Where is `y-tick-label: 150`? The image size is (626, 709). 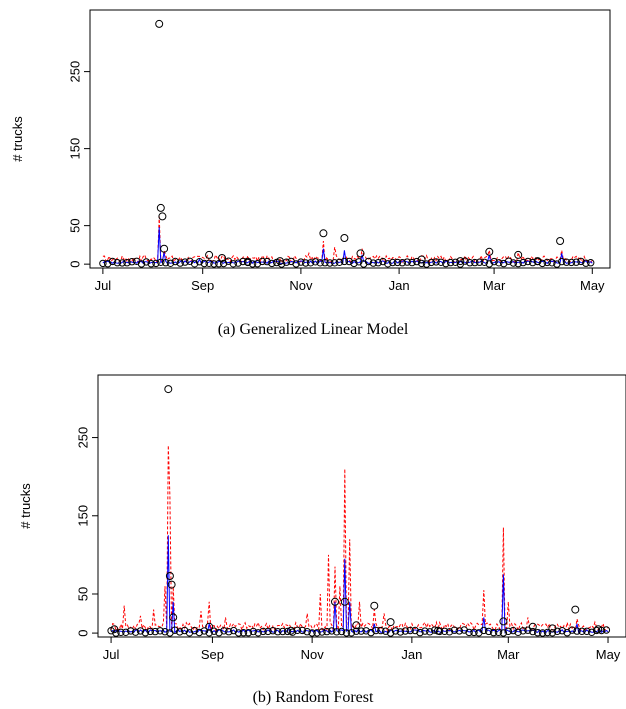 y-tick-label: 150 is located at coordinates (82, 516).